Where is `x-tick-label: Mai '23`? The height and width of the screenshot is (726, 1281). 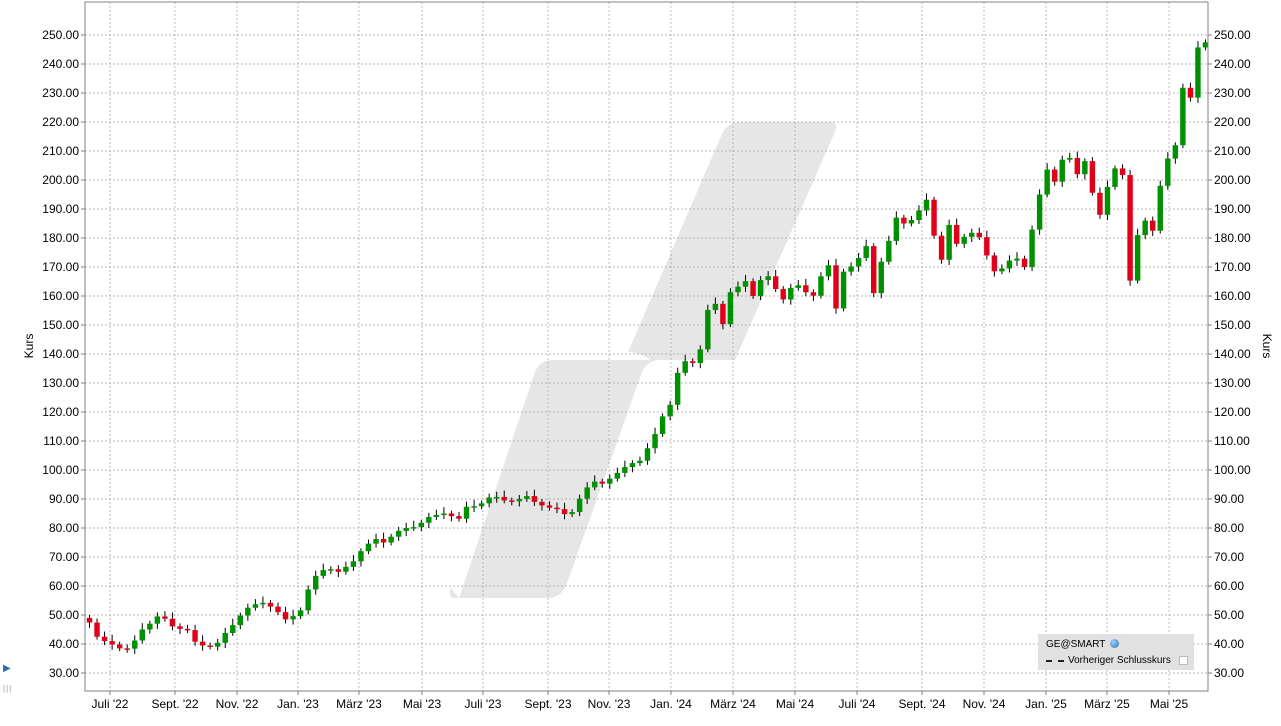 x-tick-label: Mai '23 is located at coordinates (422, 704).